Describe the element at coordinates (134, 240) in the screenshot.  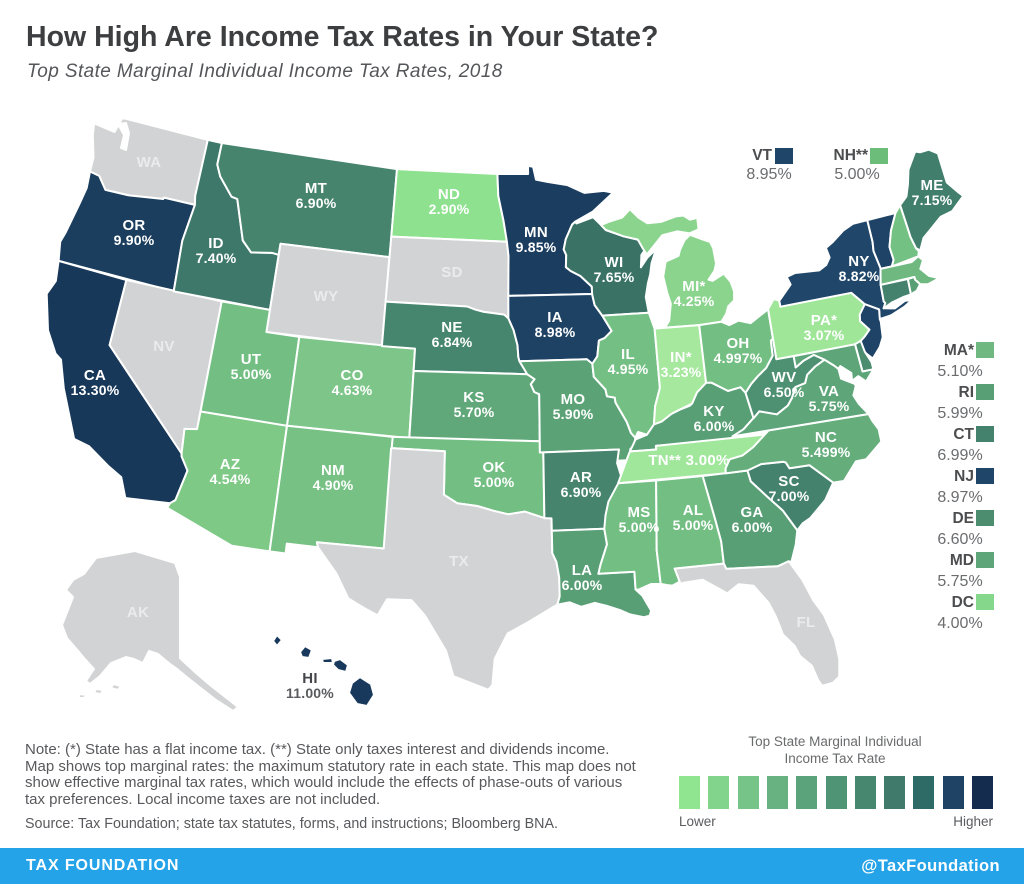
I see `svg-text: 9.90%` at that location.